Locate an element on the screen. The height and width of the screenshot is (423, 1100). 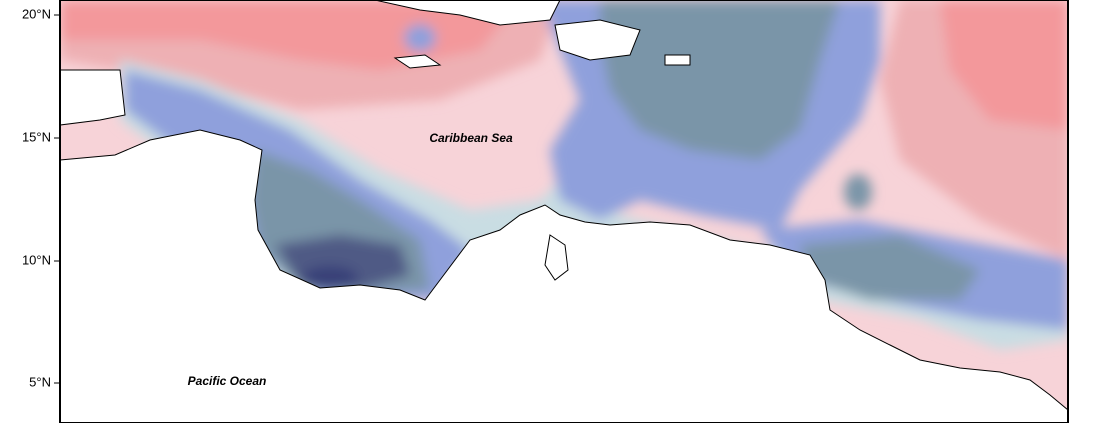
sea-label: Caribbean Sea is located at coordinates (471, 138).